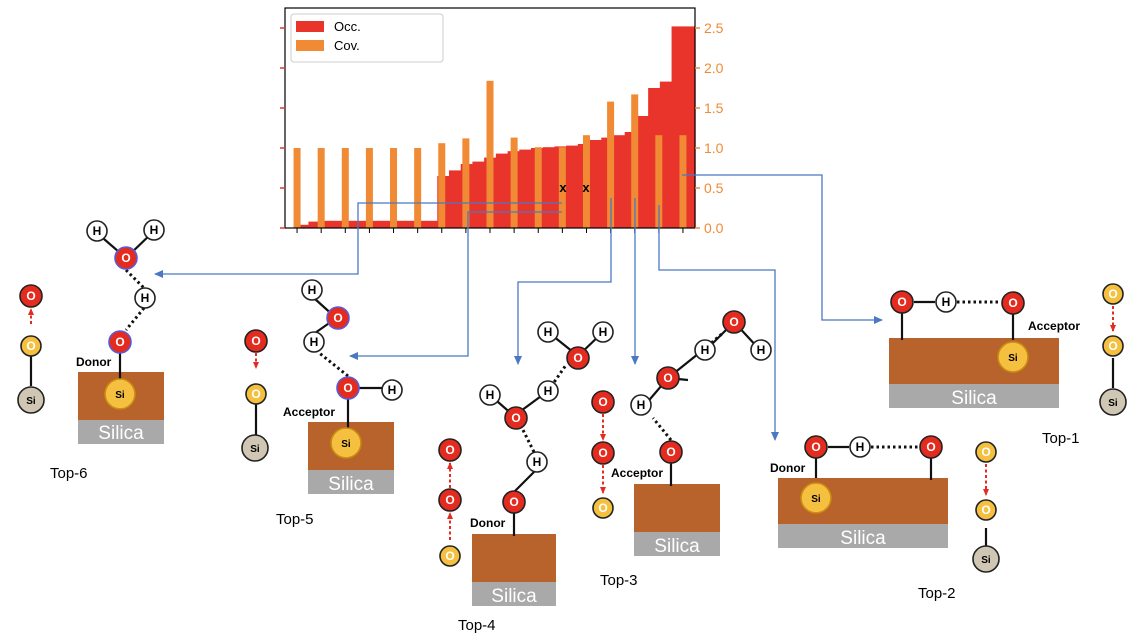  What do you see at coordinates (69, 473) in the screenshot?
I see `caption-top6: Top-6` at bounding box center [69, 473].